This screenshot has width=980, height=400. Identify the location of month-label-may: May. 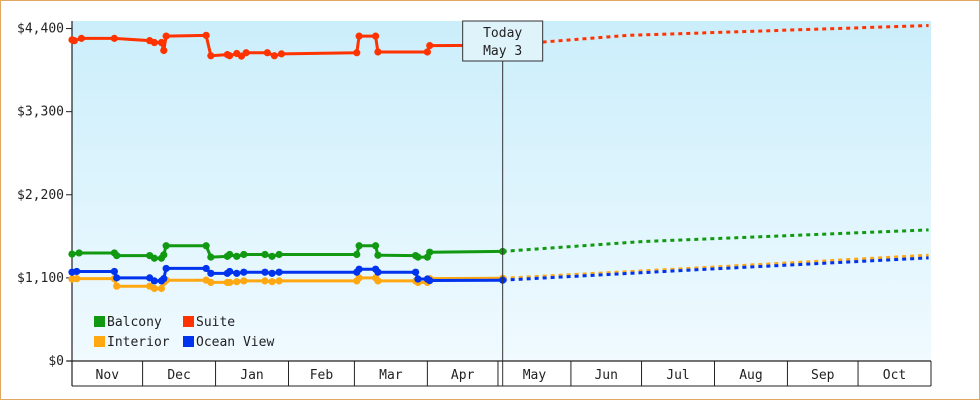
(535, 375).